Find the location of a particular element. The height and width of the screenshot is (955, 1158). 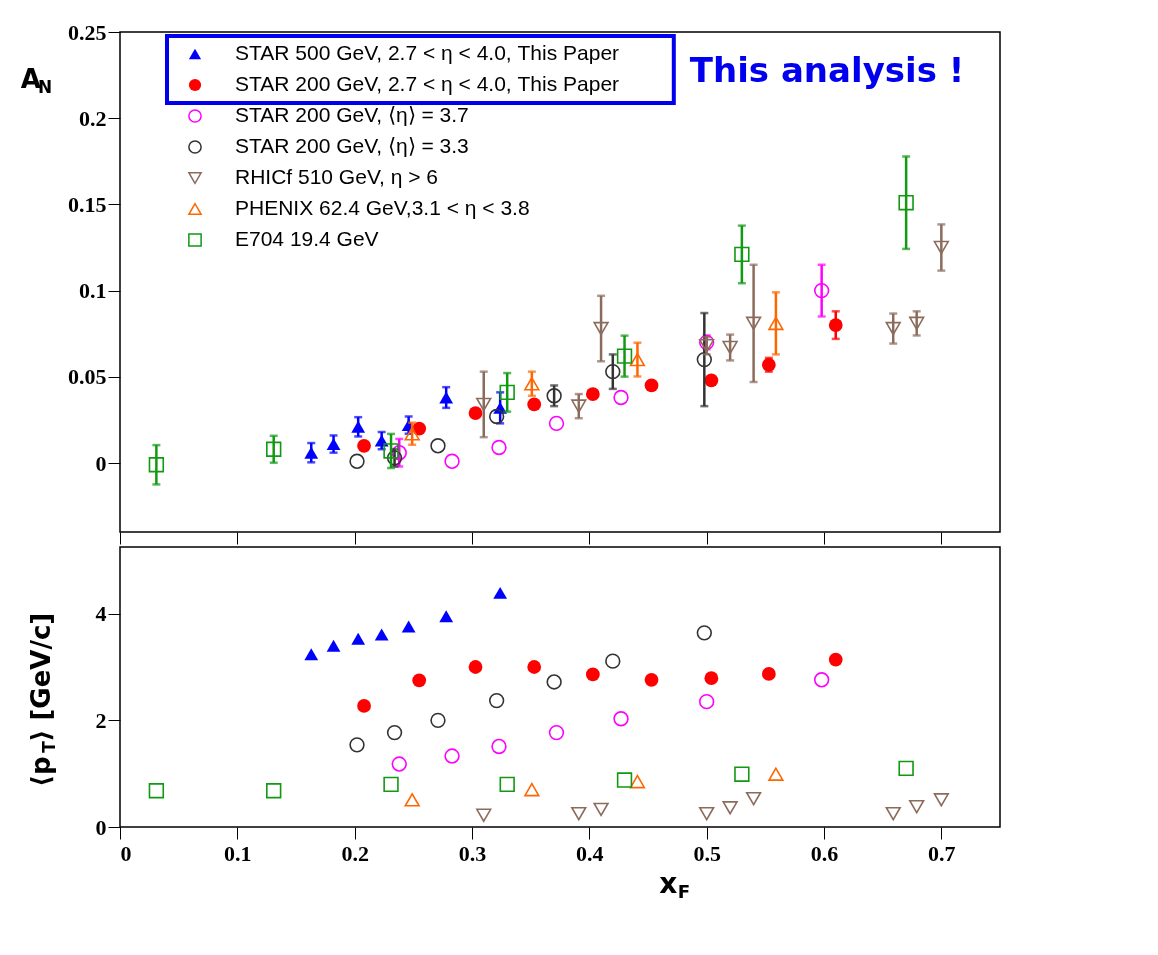

x-tick-label: 0.2 is located at coordinates (355, 853).